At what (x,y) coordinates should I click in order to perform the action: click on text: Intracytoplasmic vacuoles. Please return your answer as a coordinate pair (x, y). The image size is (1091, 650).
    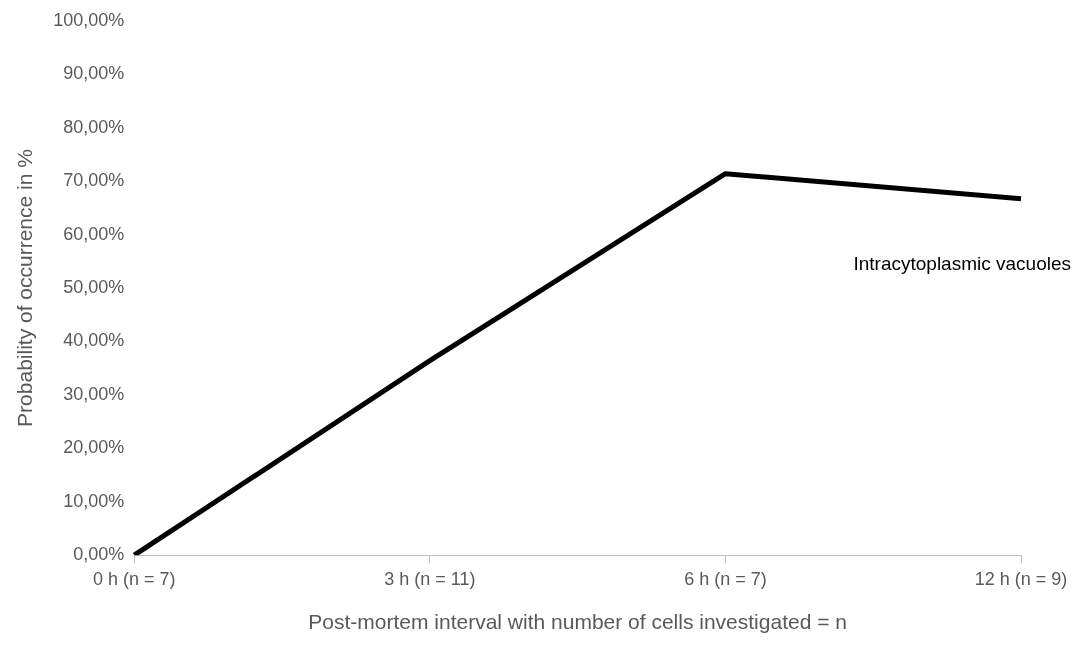
    Looking at the image, I should click on (962, 263).